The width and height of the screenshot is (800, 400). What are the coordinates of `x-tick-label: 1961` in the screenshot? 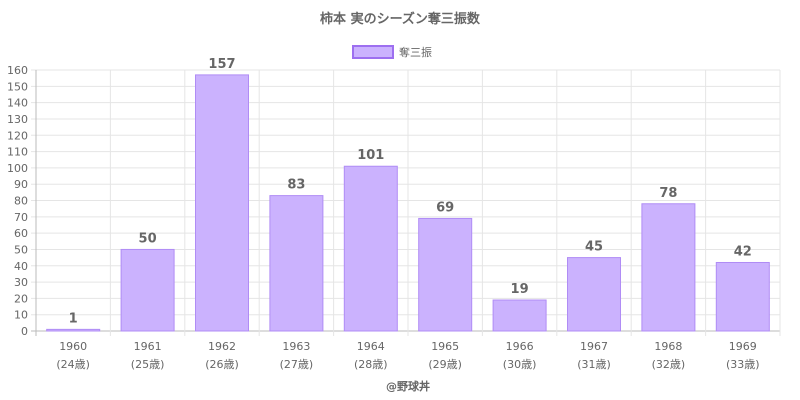 It's located at (148, 346).